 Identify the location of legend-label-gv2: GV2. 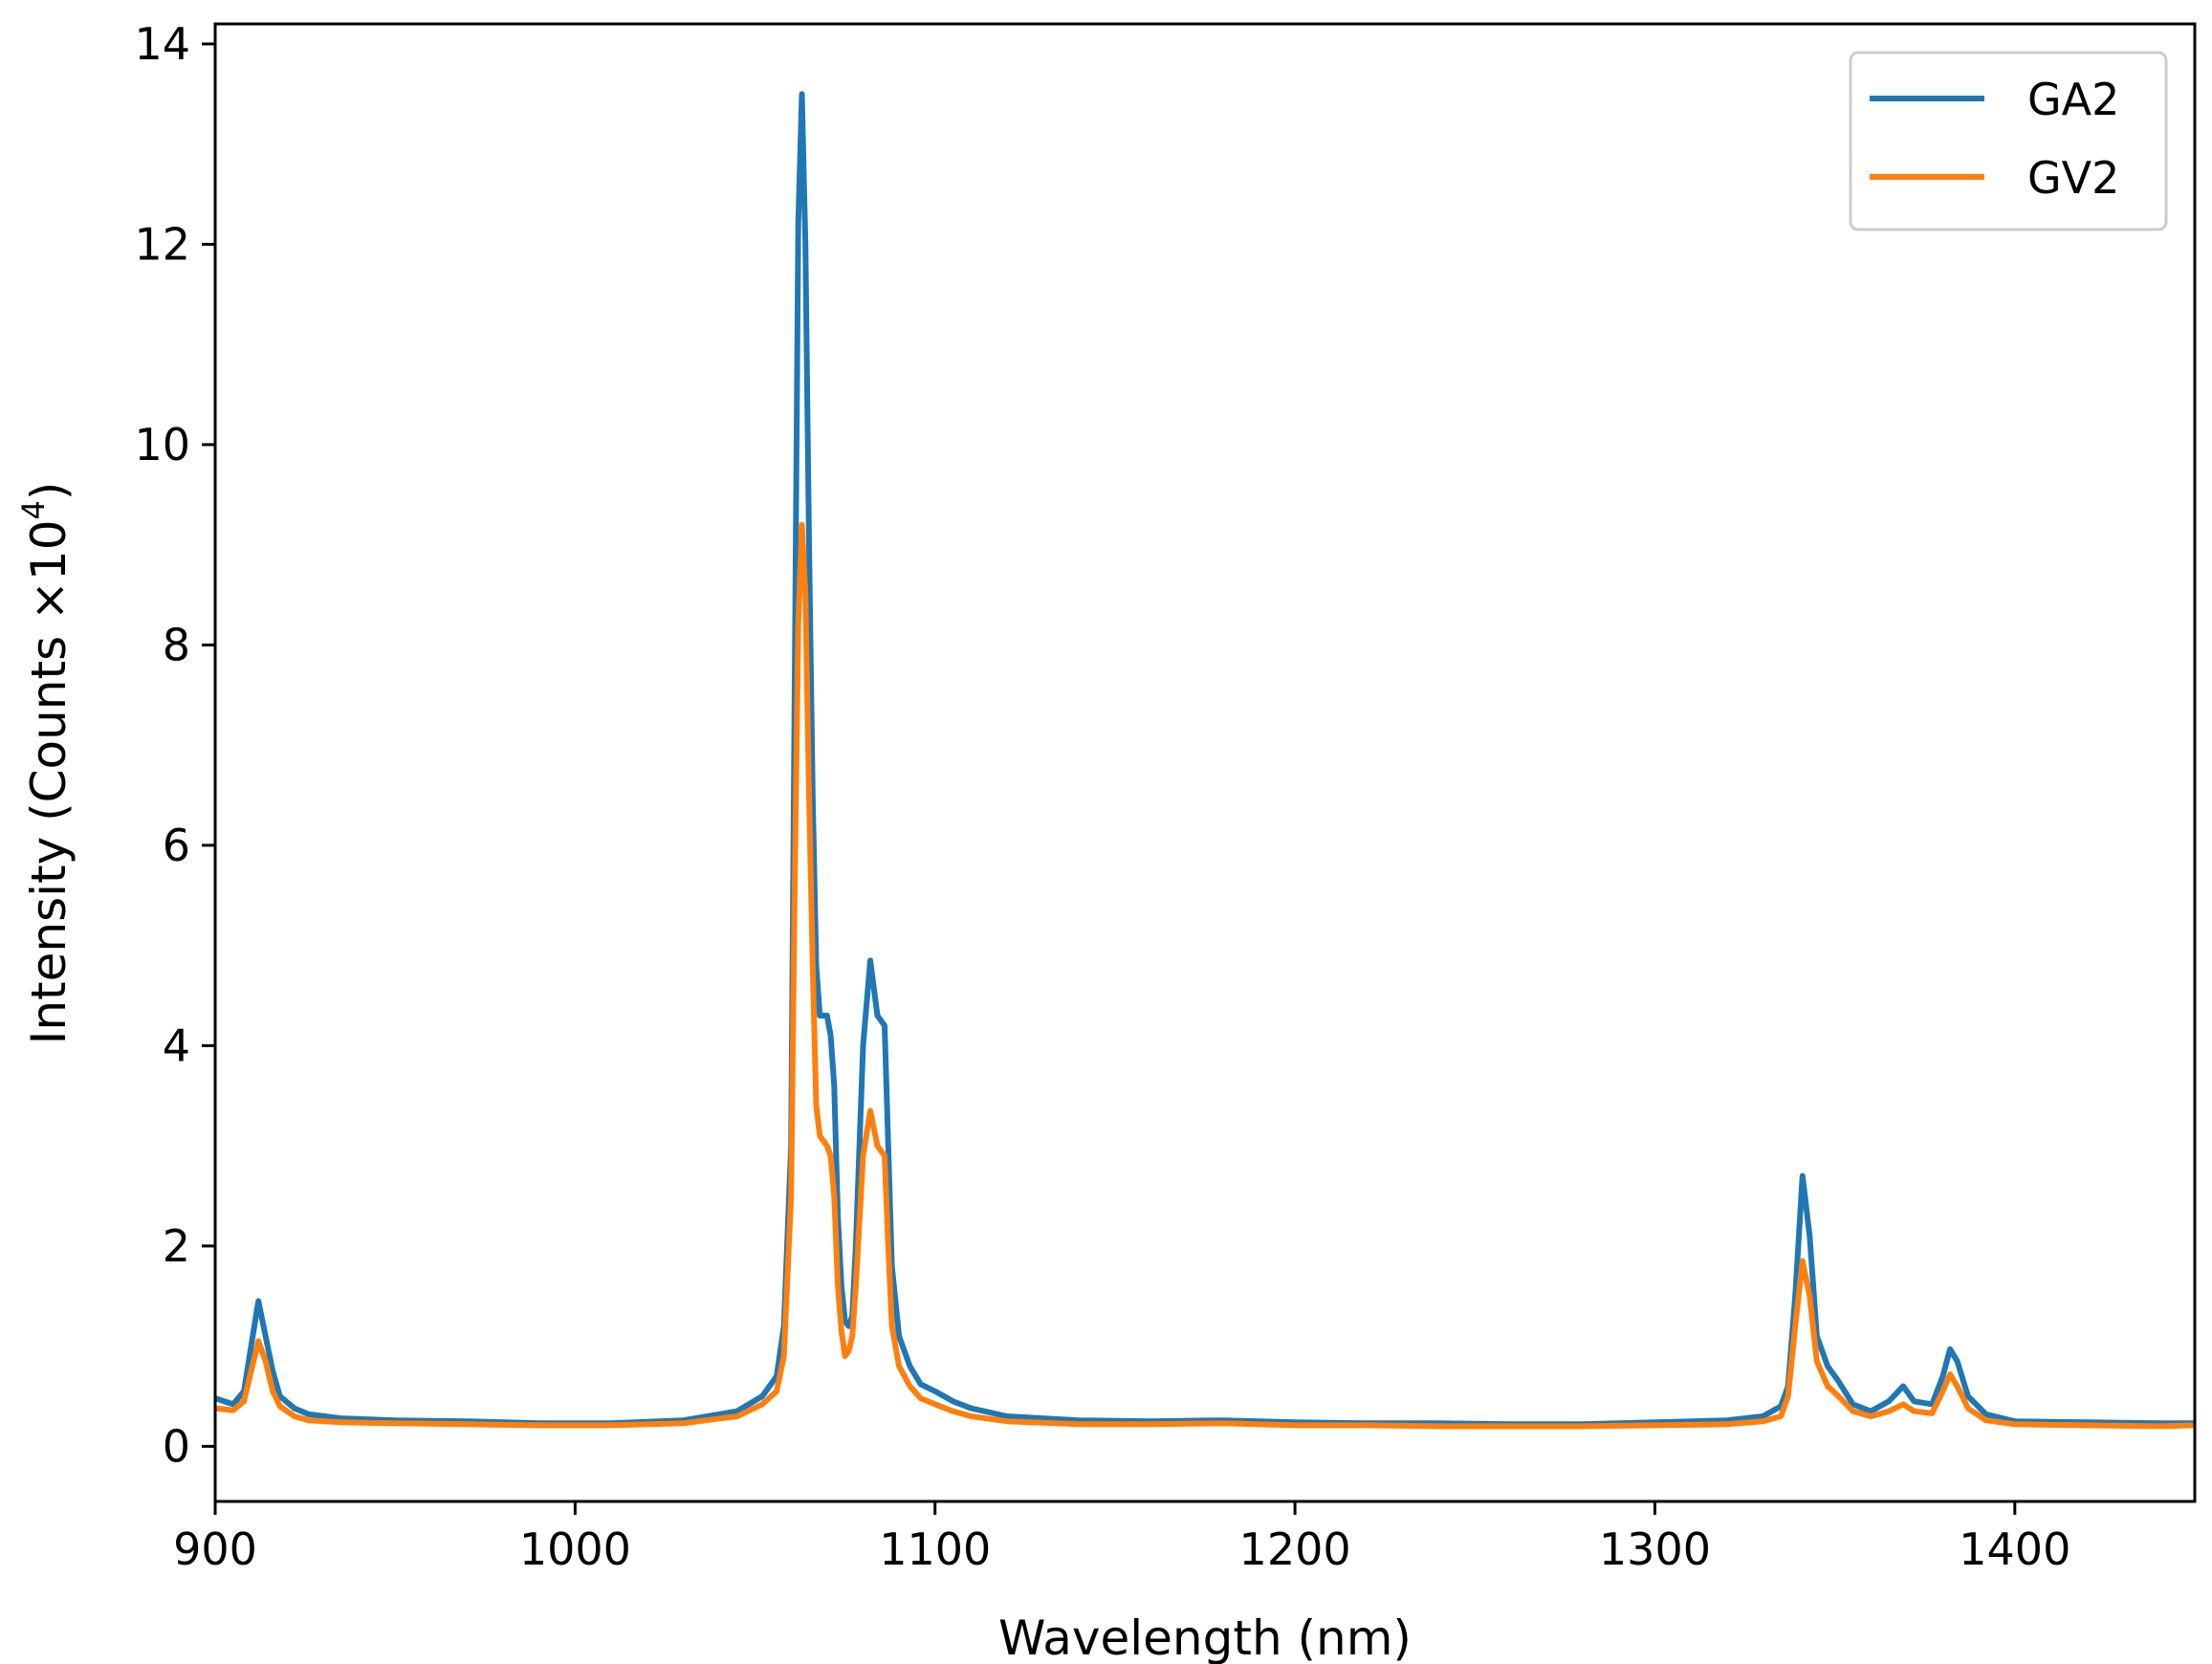
(2073, 178).